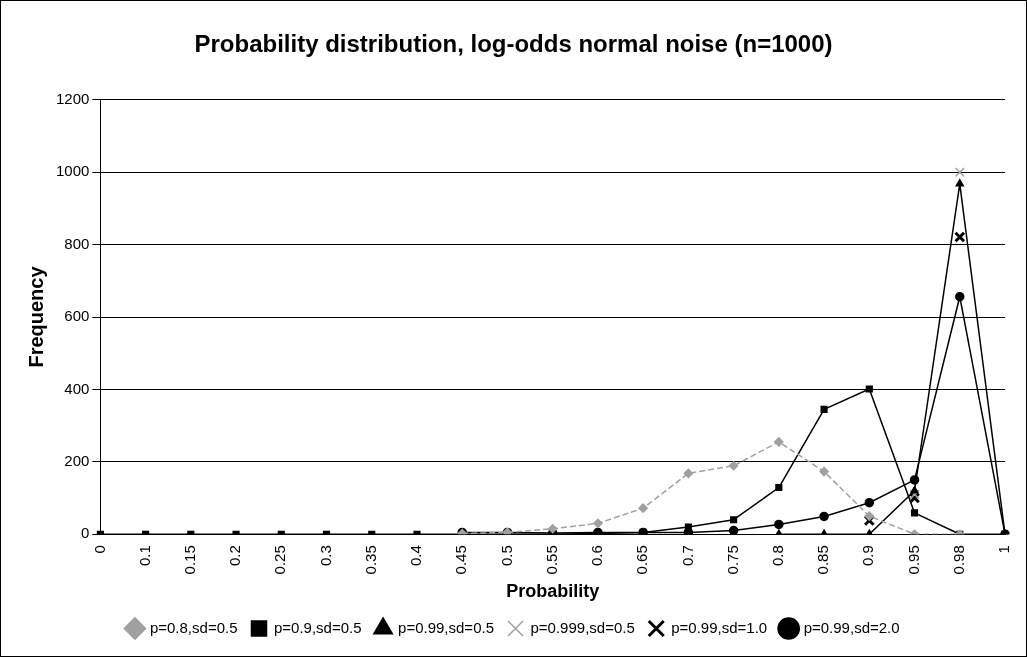  I want to click on x-tick-label: 0.8, so click(777, 556).